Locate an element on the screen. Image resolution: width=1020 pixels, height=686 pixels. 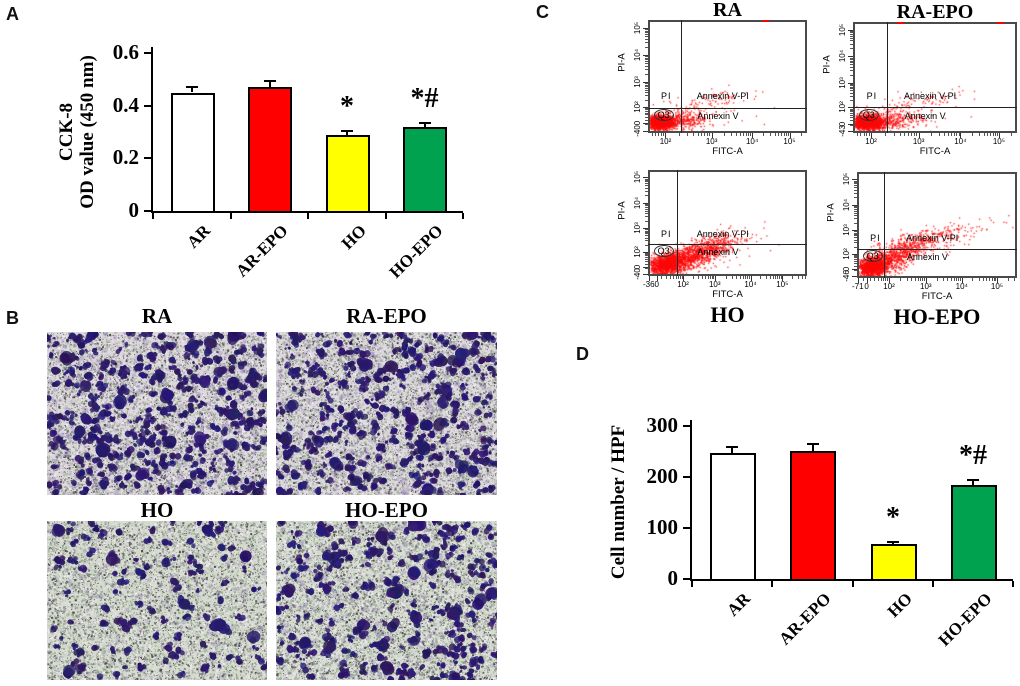
edge-event-mark is located at coordinates (766, 21).